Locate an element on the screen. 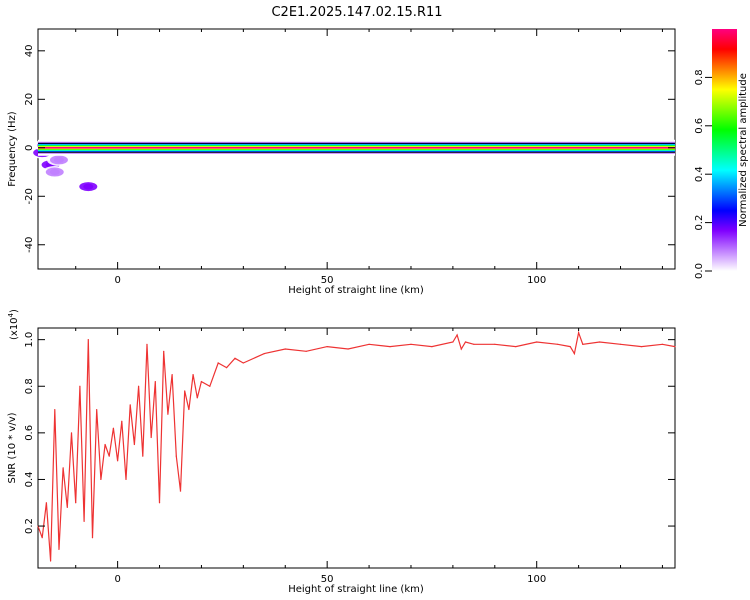 Image resolution: width=750 pixels, height=600 pixels. colorbar-gradient is located at coordinates (724, 150).